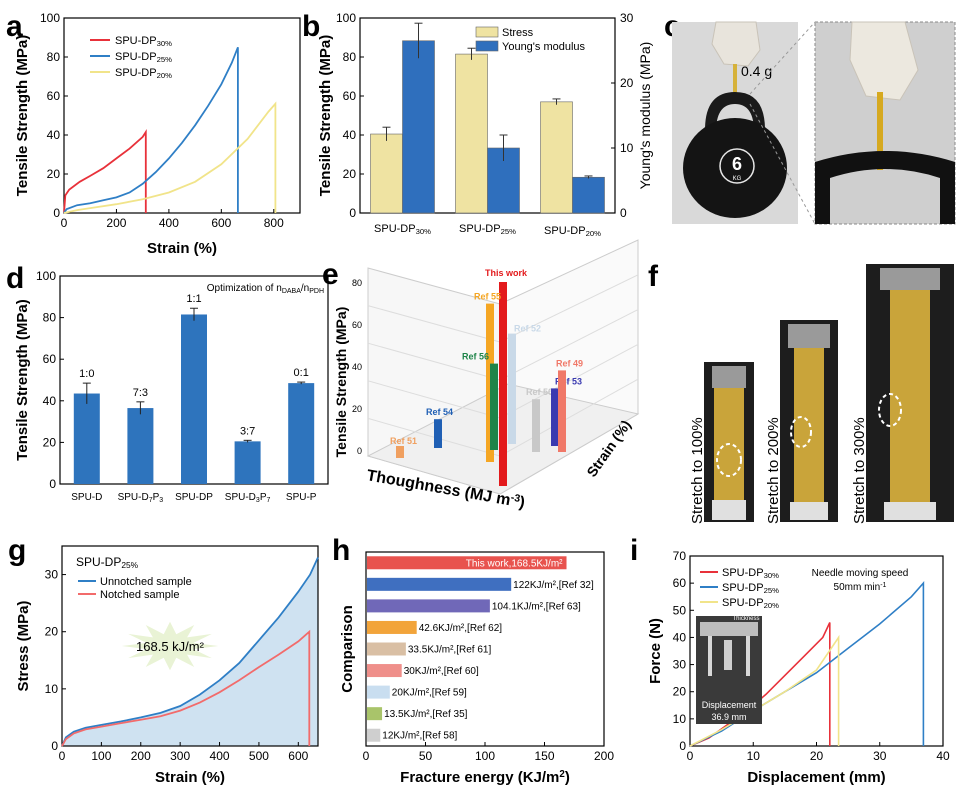 This screenshot has width=960, height=794. What do you see at coordinates (728, 655) in the screenshot?
I see `inset-needle` at bounding box center [728, 655].